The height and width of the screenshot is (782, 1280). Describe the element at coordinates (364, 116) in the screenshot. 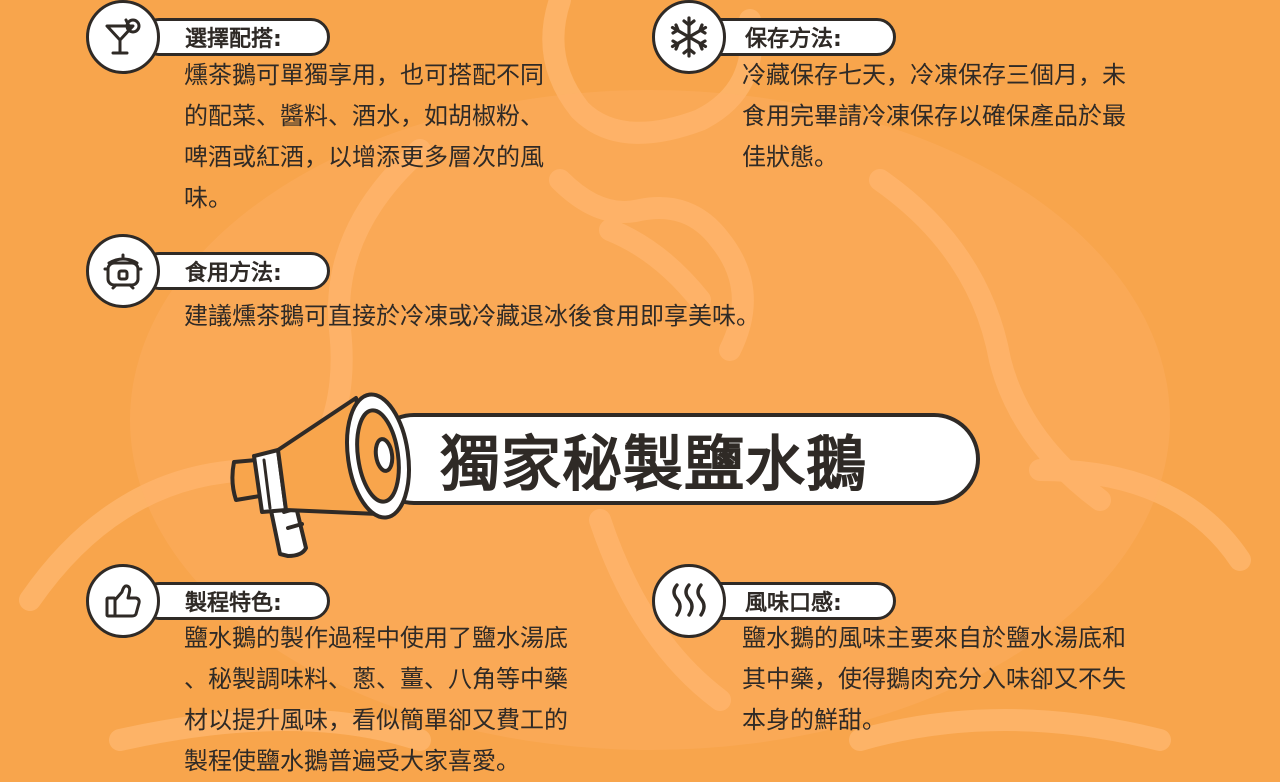

I see `text-line: 的配菜、醬料、酒水，如胡椒粉、` at that location.